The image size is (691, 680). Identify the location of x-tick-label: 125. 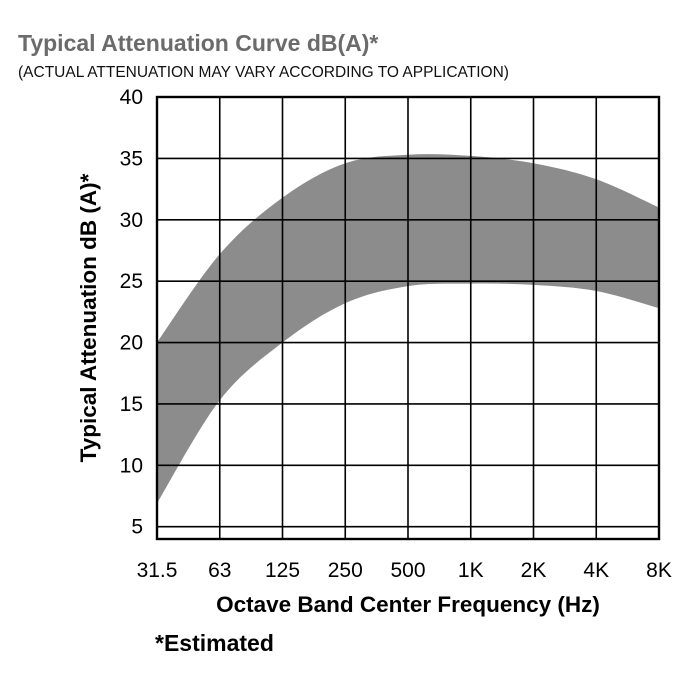
(282, 570).